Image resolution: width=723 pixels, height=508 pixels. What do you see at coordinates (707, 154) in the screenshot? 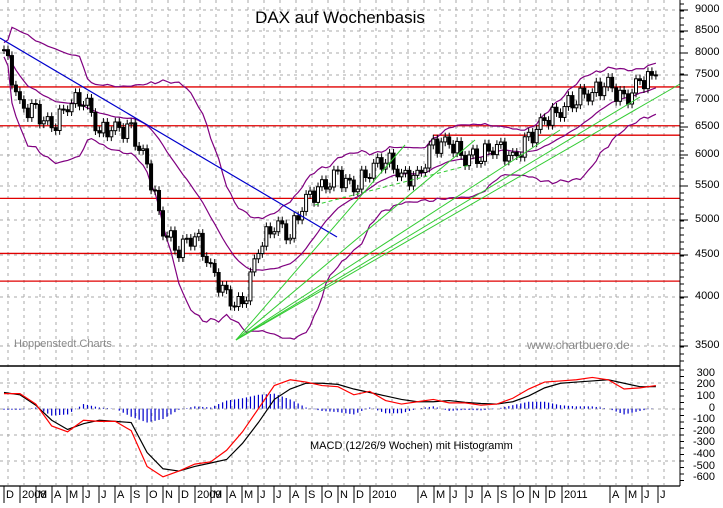
I see `price-axis-label: 6000` at bounding box center [707, 154].